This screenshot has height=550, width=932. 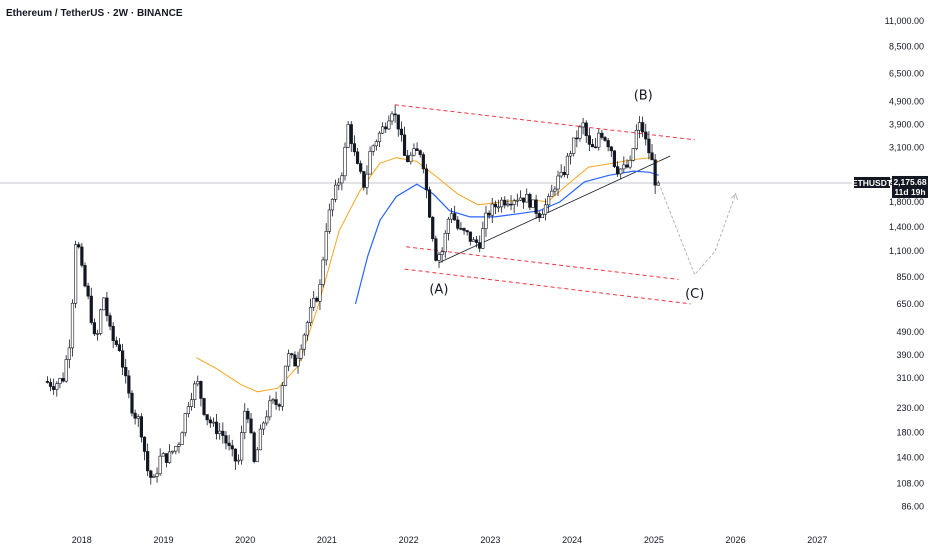 I want to click on x-tick-label: 2026, so click(x=736, y=540).